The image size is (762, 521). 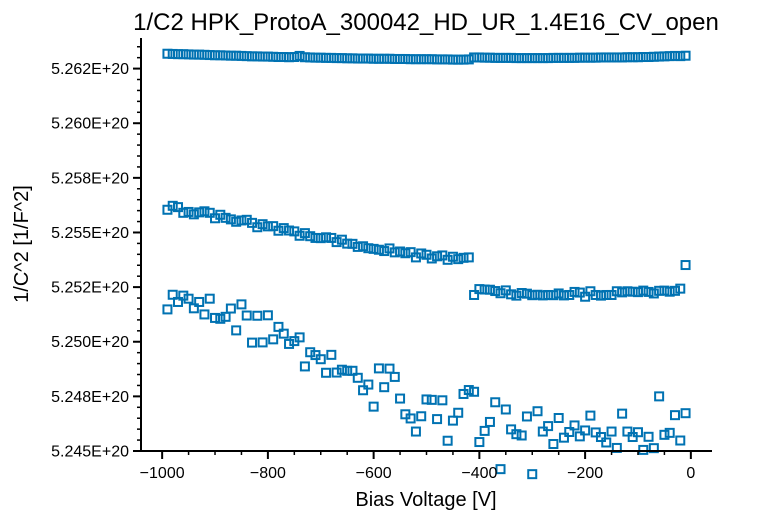 I want to click on y-tick-label: 5.252E+20, so click(x=90, y=288).